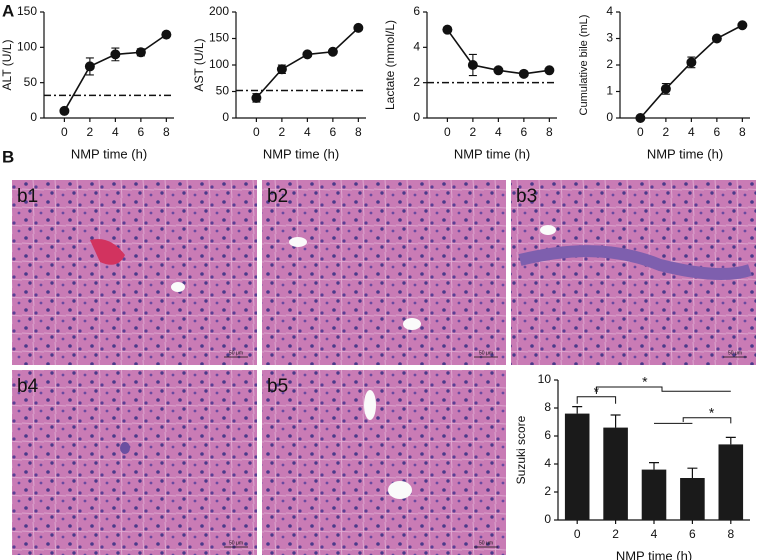 The height and width of the screenshot is (560, 760). Describe the element at coordinates (526, 196) in the screenshot. I see `image-label: b3` at that location.